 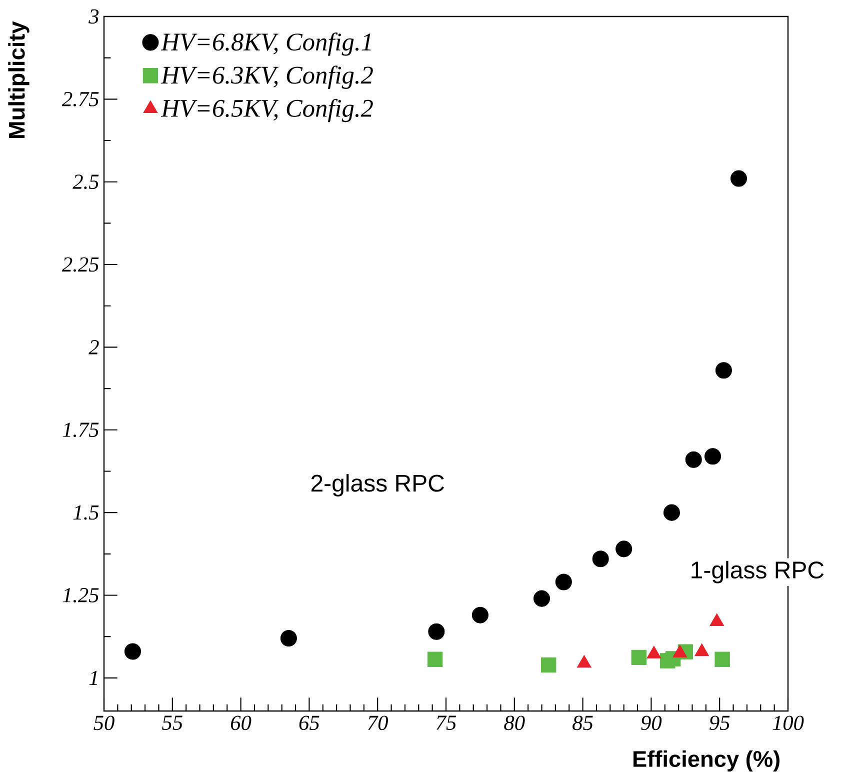 What do you see at coordinates (582, 723) in the screenshot?
I see `x-tick-label: 85` at bounding box center [582, 723].